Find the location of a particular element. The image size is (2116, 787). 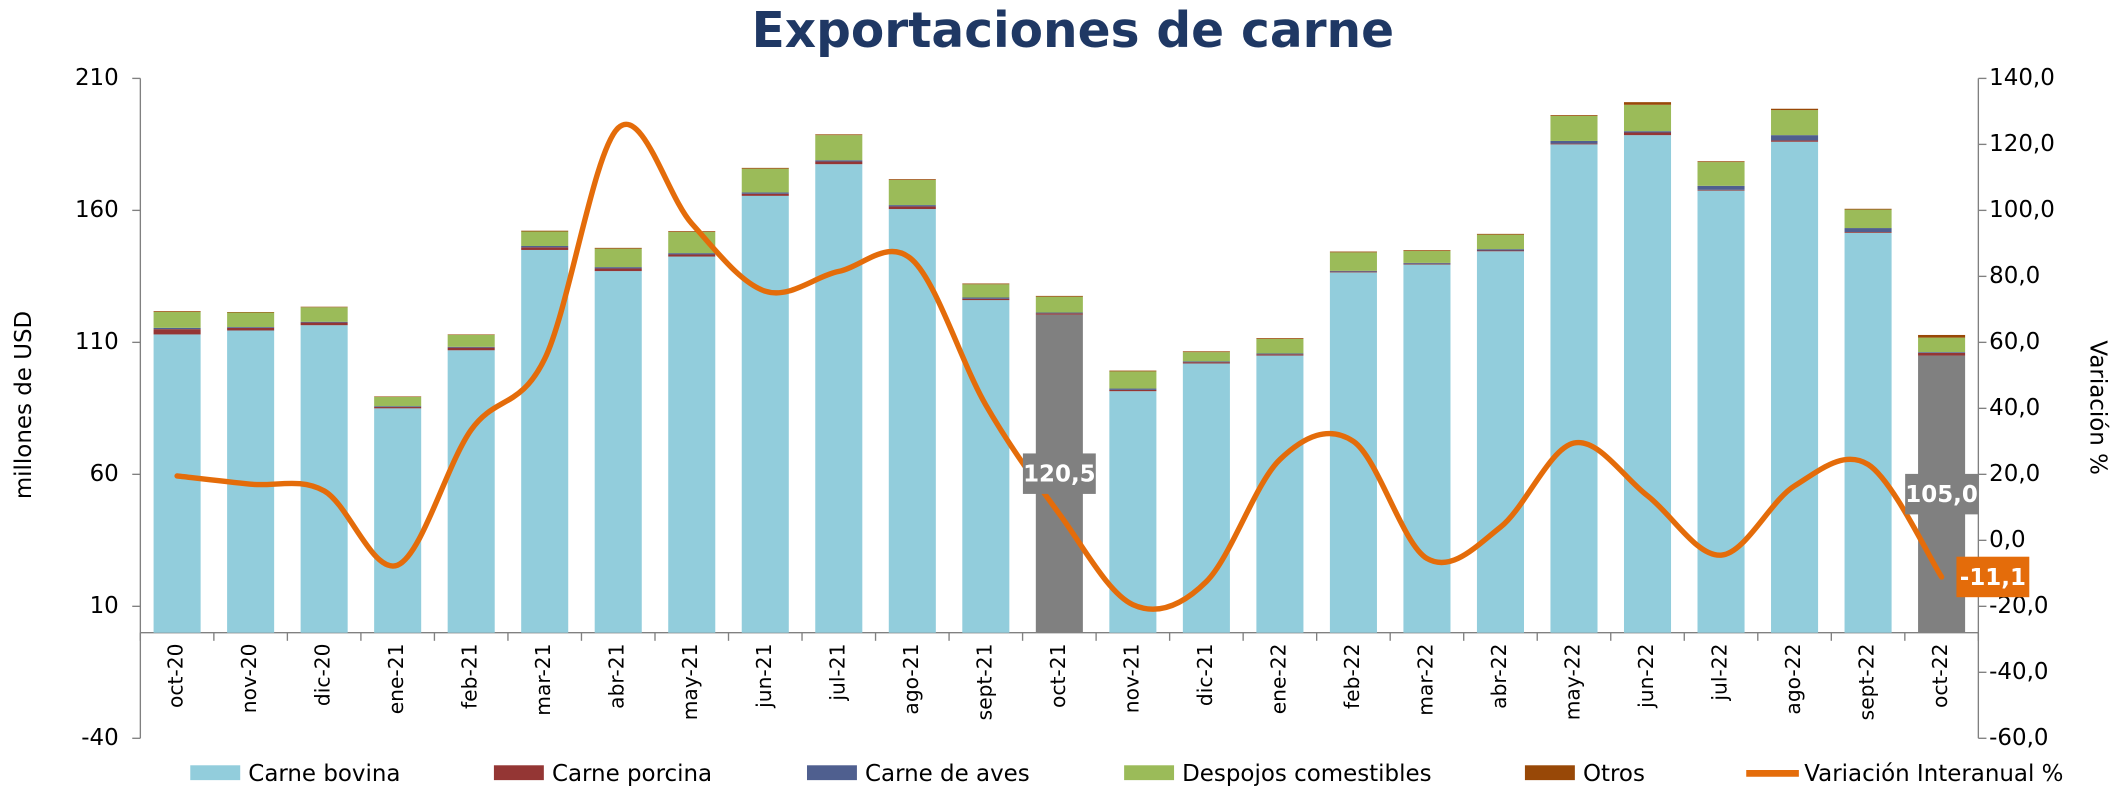

chart-title: Exportaciones de carne is located at coordinates (1073, 31).